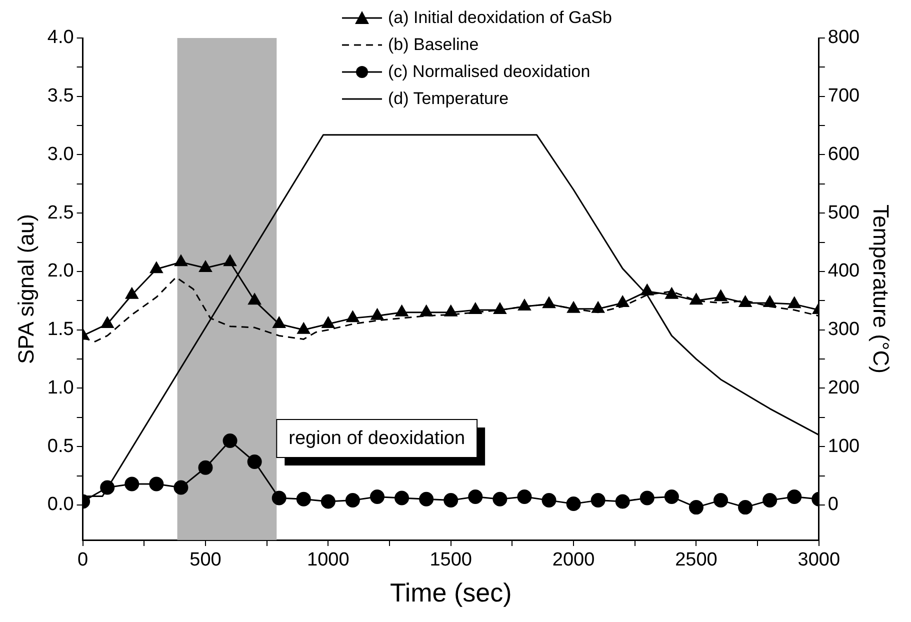 The height and width of the screenshot is (622, 911). What do you see at coordinates (25, 289) in the screenshot?
I see `y-axis-title: SPA signal (au)` at bounding box center [25, 289].